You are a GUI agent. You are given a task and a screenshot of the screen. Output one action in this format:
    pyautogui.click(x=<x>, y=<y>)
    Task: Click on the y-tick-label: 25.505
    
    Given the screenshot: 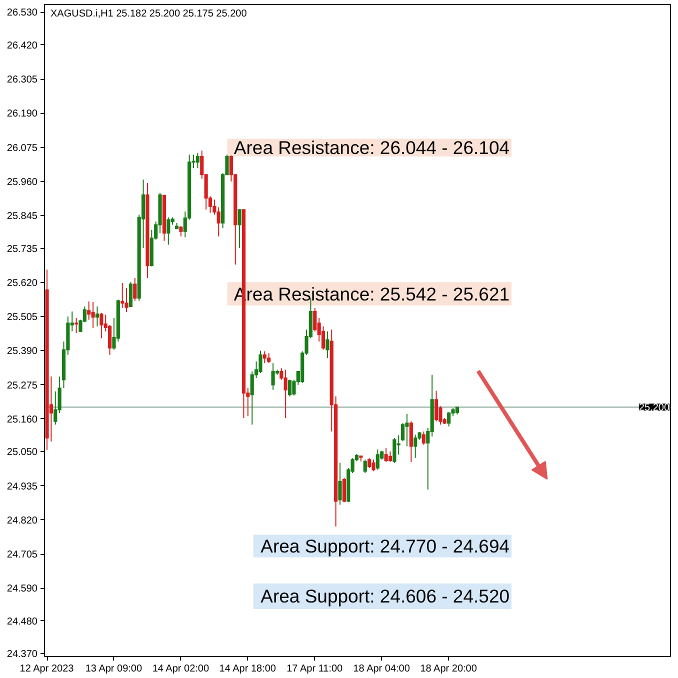 What is the action you would take?
    pyautogui.click(x=22, y=318)
    